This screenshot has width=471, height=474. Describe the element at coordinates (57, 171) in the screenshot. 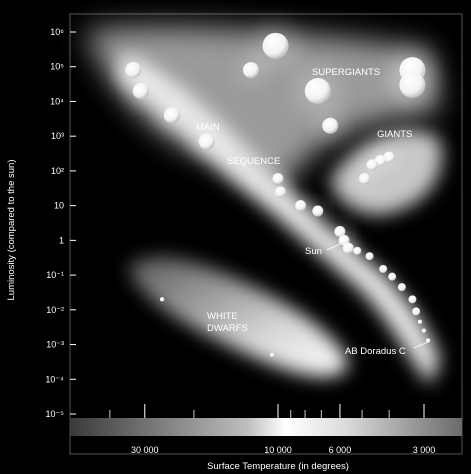

I see `y-tick-label: 10²` at that location.